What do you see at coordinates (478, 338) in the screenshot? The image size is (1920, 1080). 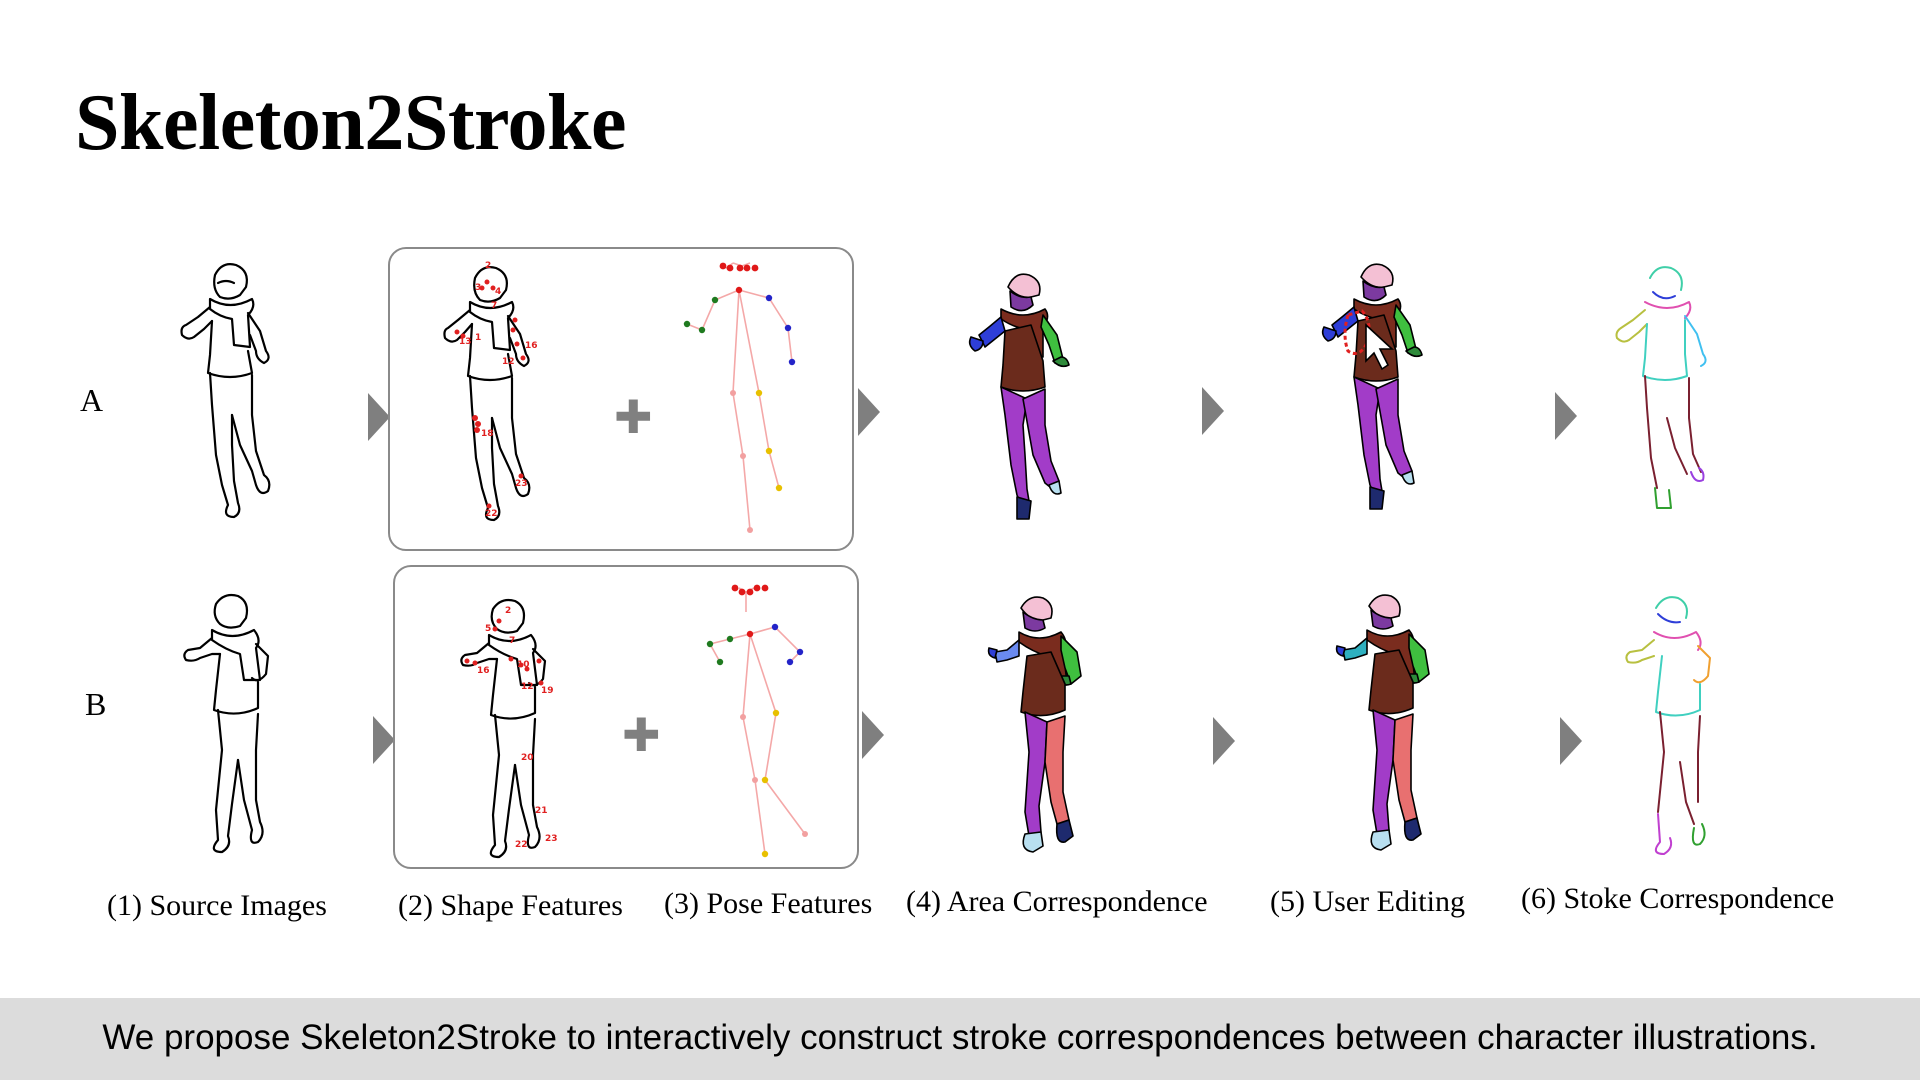 I see `shape-label: 1` at bounding box center [478, 338].